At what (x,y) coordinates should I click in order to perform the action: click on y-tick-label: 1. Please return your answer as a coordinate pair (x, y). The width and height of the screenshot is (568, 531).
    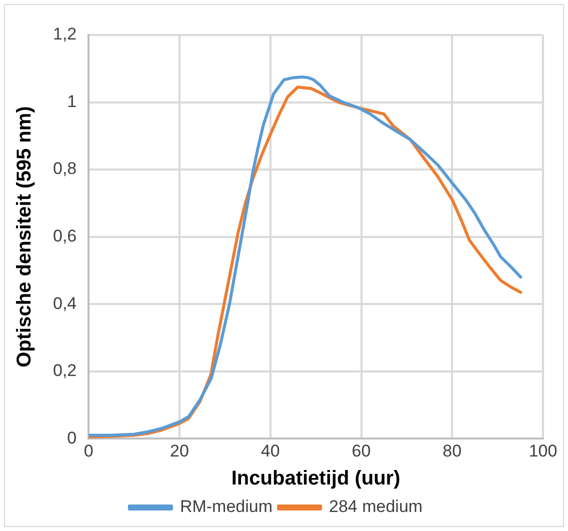
    Looking at the image, I should click on (72, 101).